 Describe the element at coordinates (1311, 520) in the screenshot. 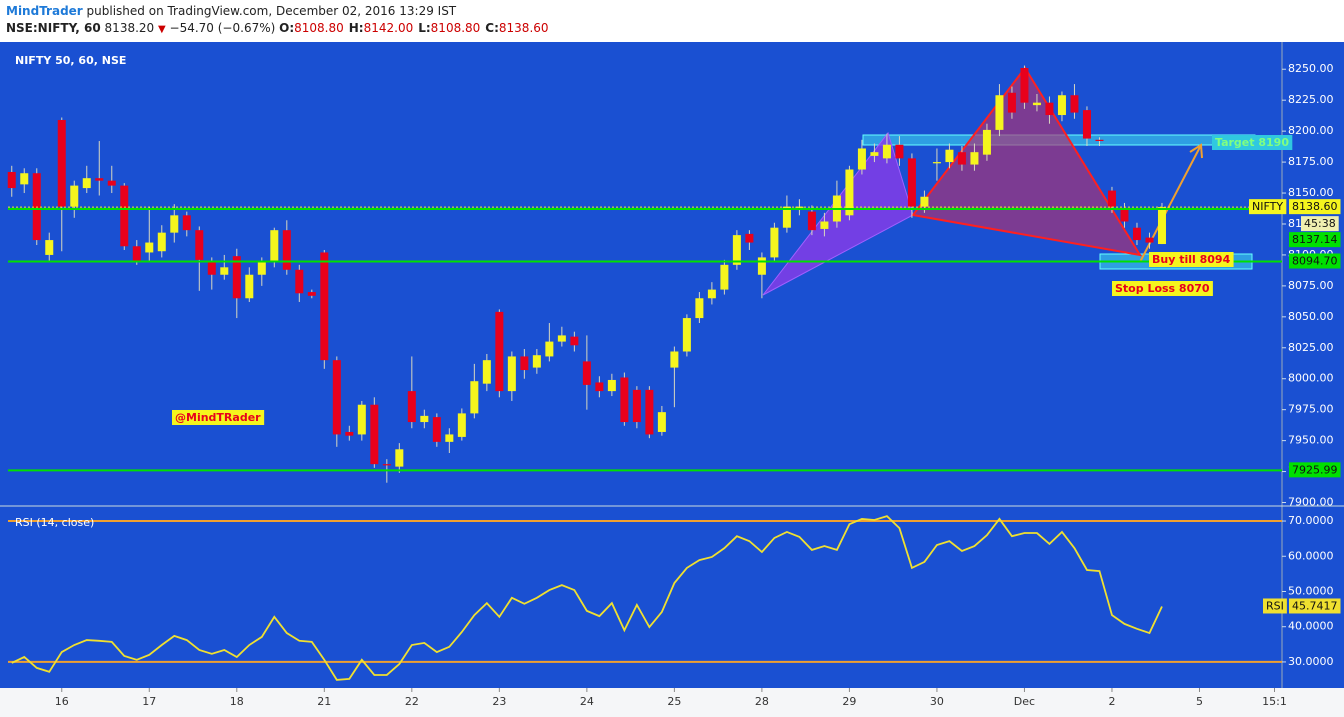

I see `y-tick-label: 70.0000` at that location.